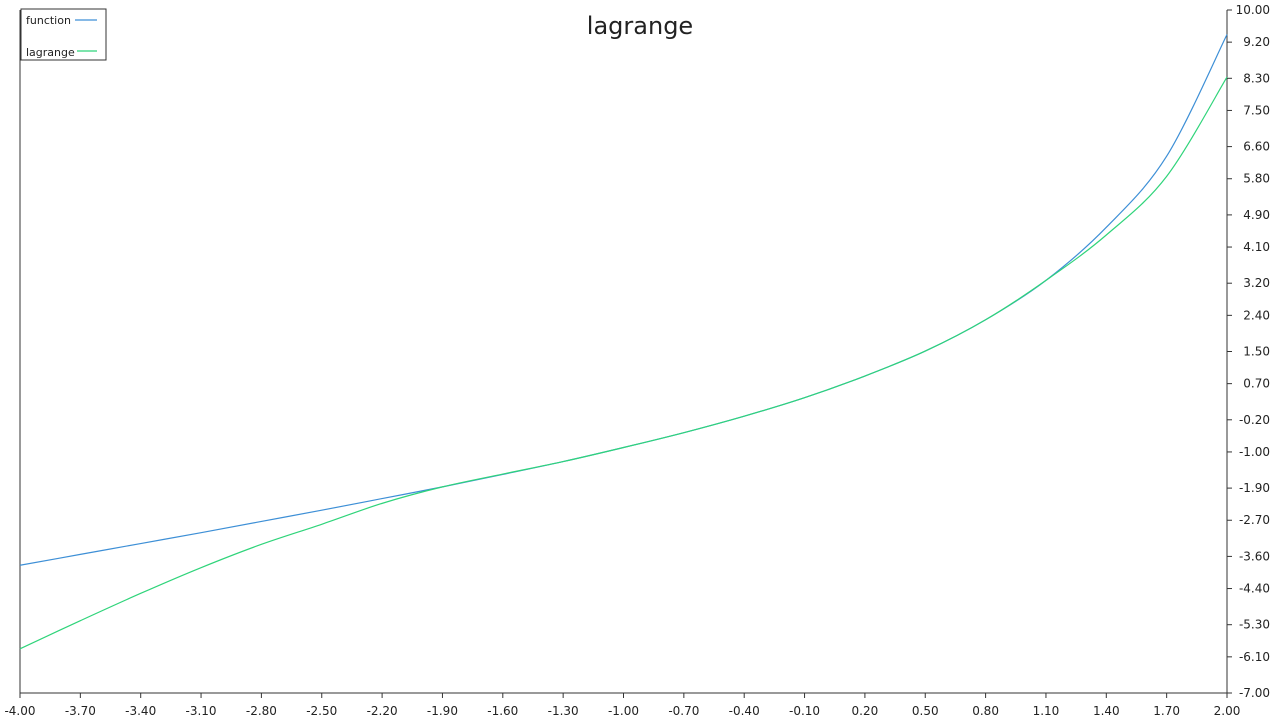 This screenshot has height=720, width=1280. I want to click on y-tick-label: -7.00, so click(1254, 693).